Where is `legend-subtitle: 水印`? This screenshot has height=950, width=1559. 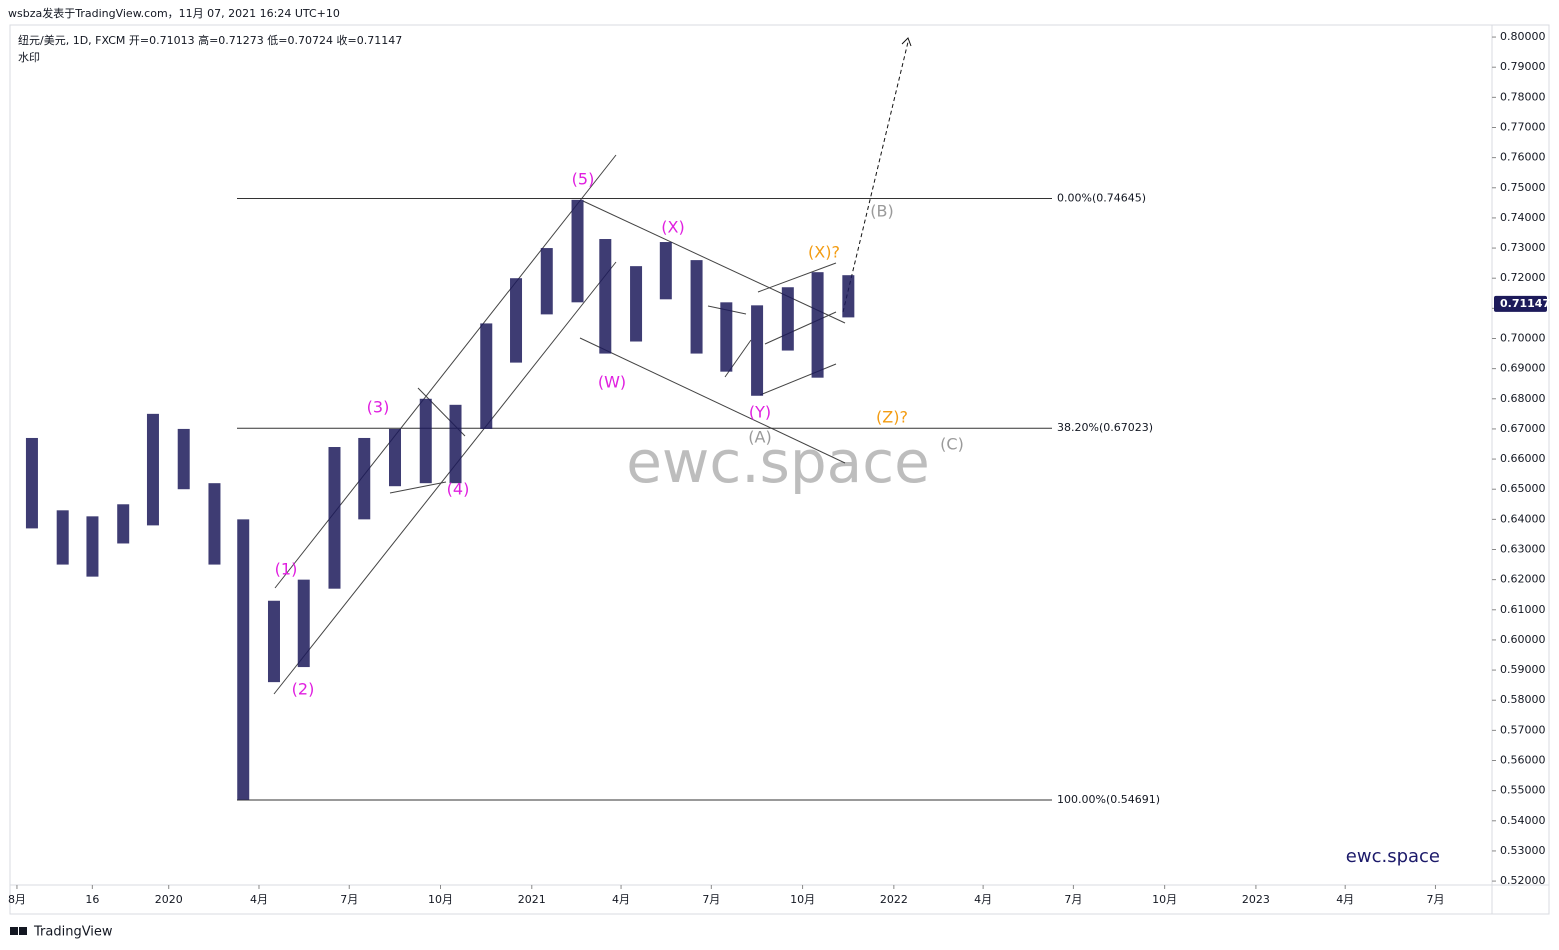
legend-subtitle: 水印 is located at coordinates (29, 57).